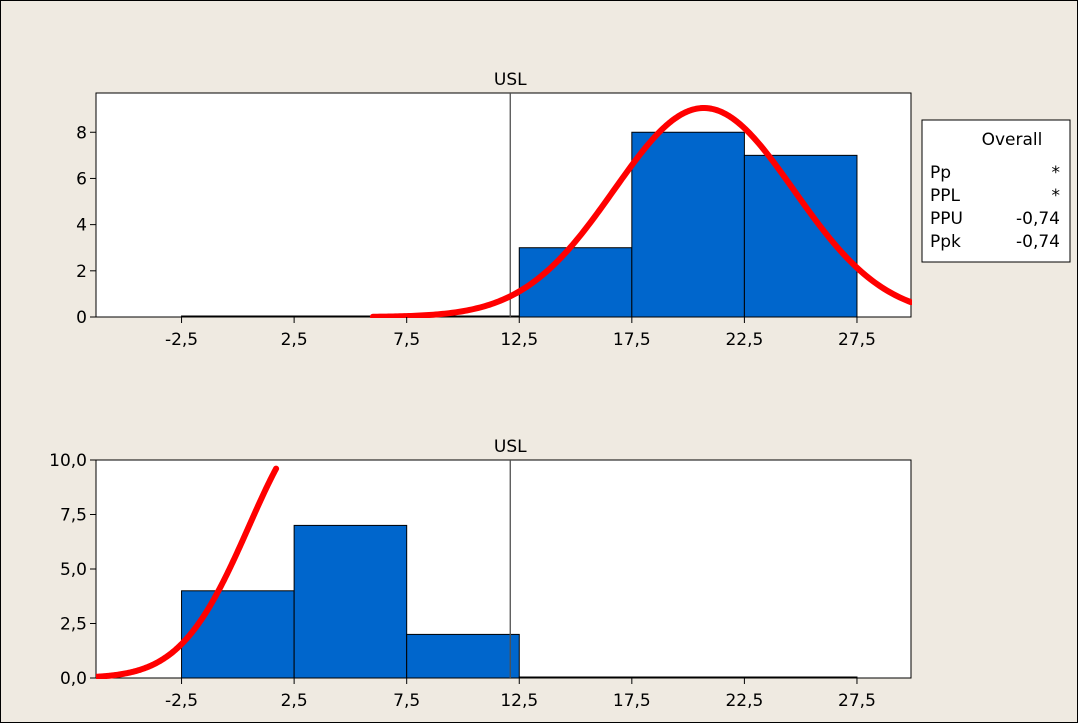  Describe the element at coordinates (73, 570) in the screenshot. I see `y-tick-label: 5,0` at that location.